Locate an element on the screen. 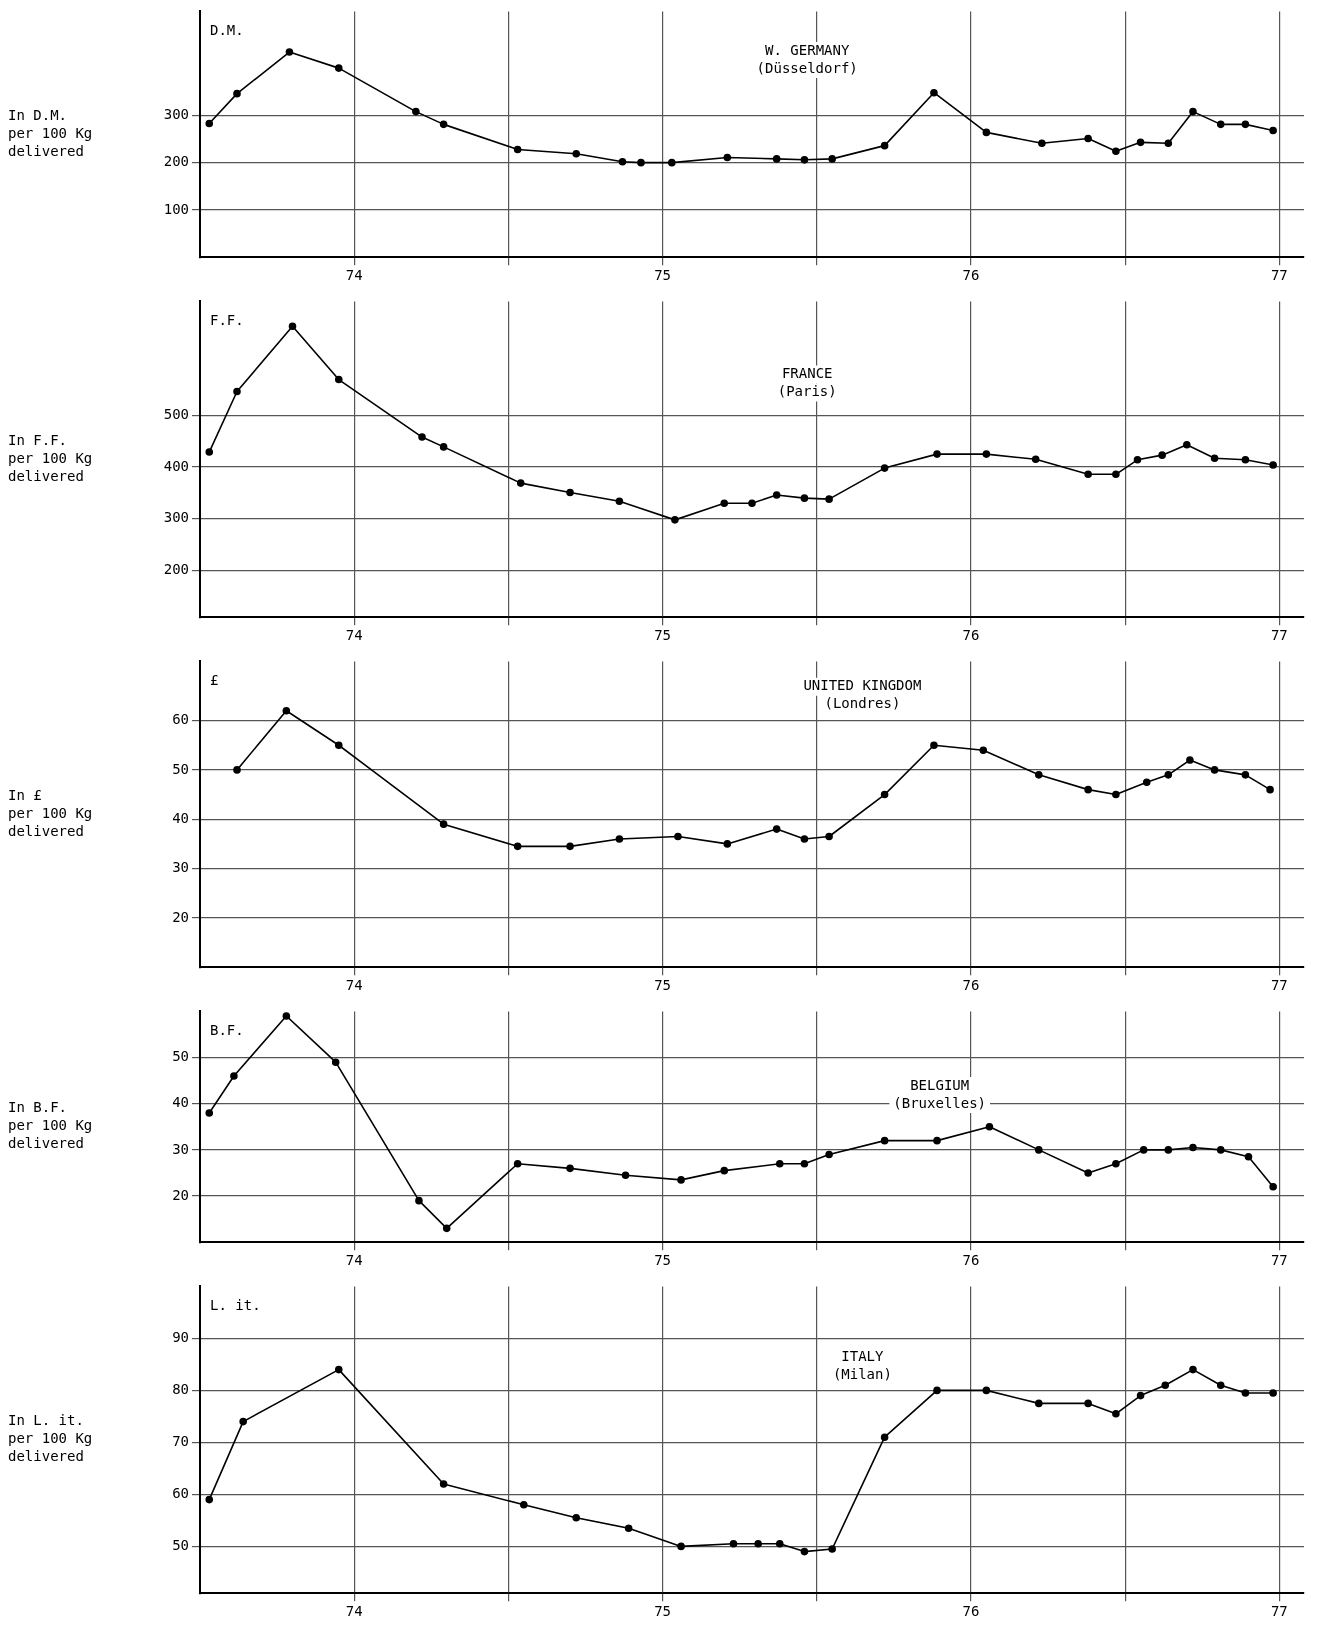 Image resolution: width=1334 pixels, height=1626 pixels. text: (Düsseldorf) is located at coordinates (807, 67).